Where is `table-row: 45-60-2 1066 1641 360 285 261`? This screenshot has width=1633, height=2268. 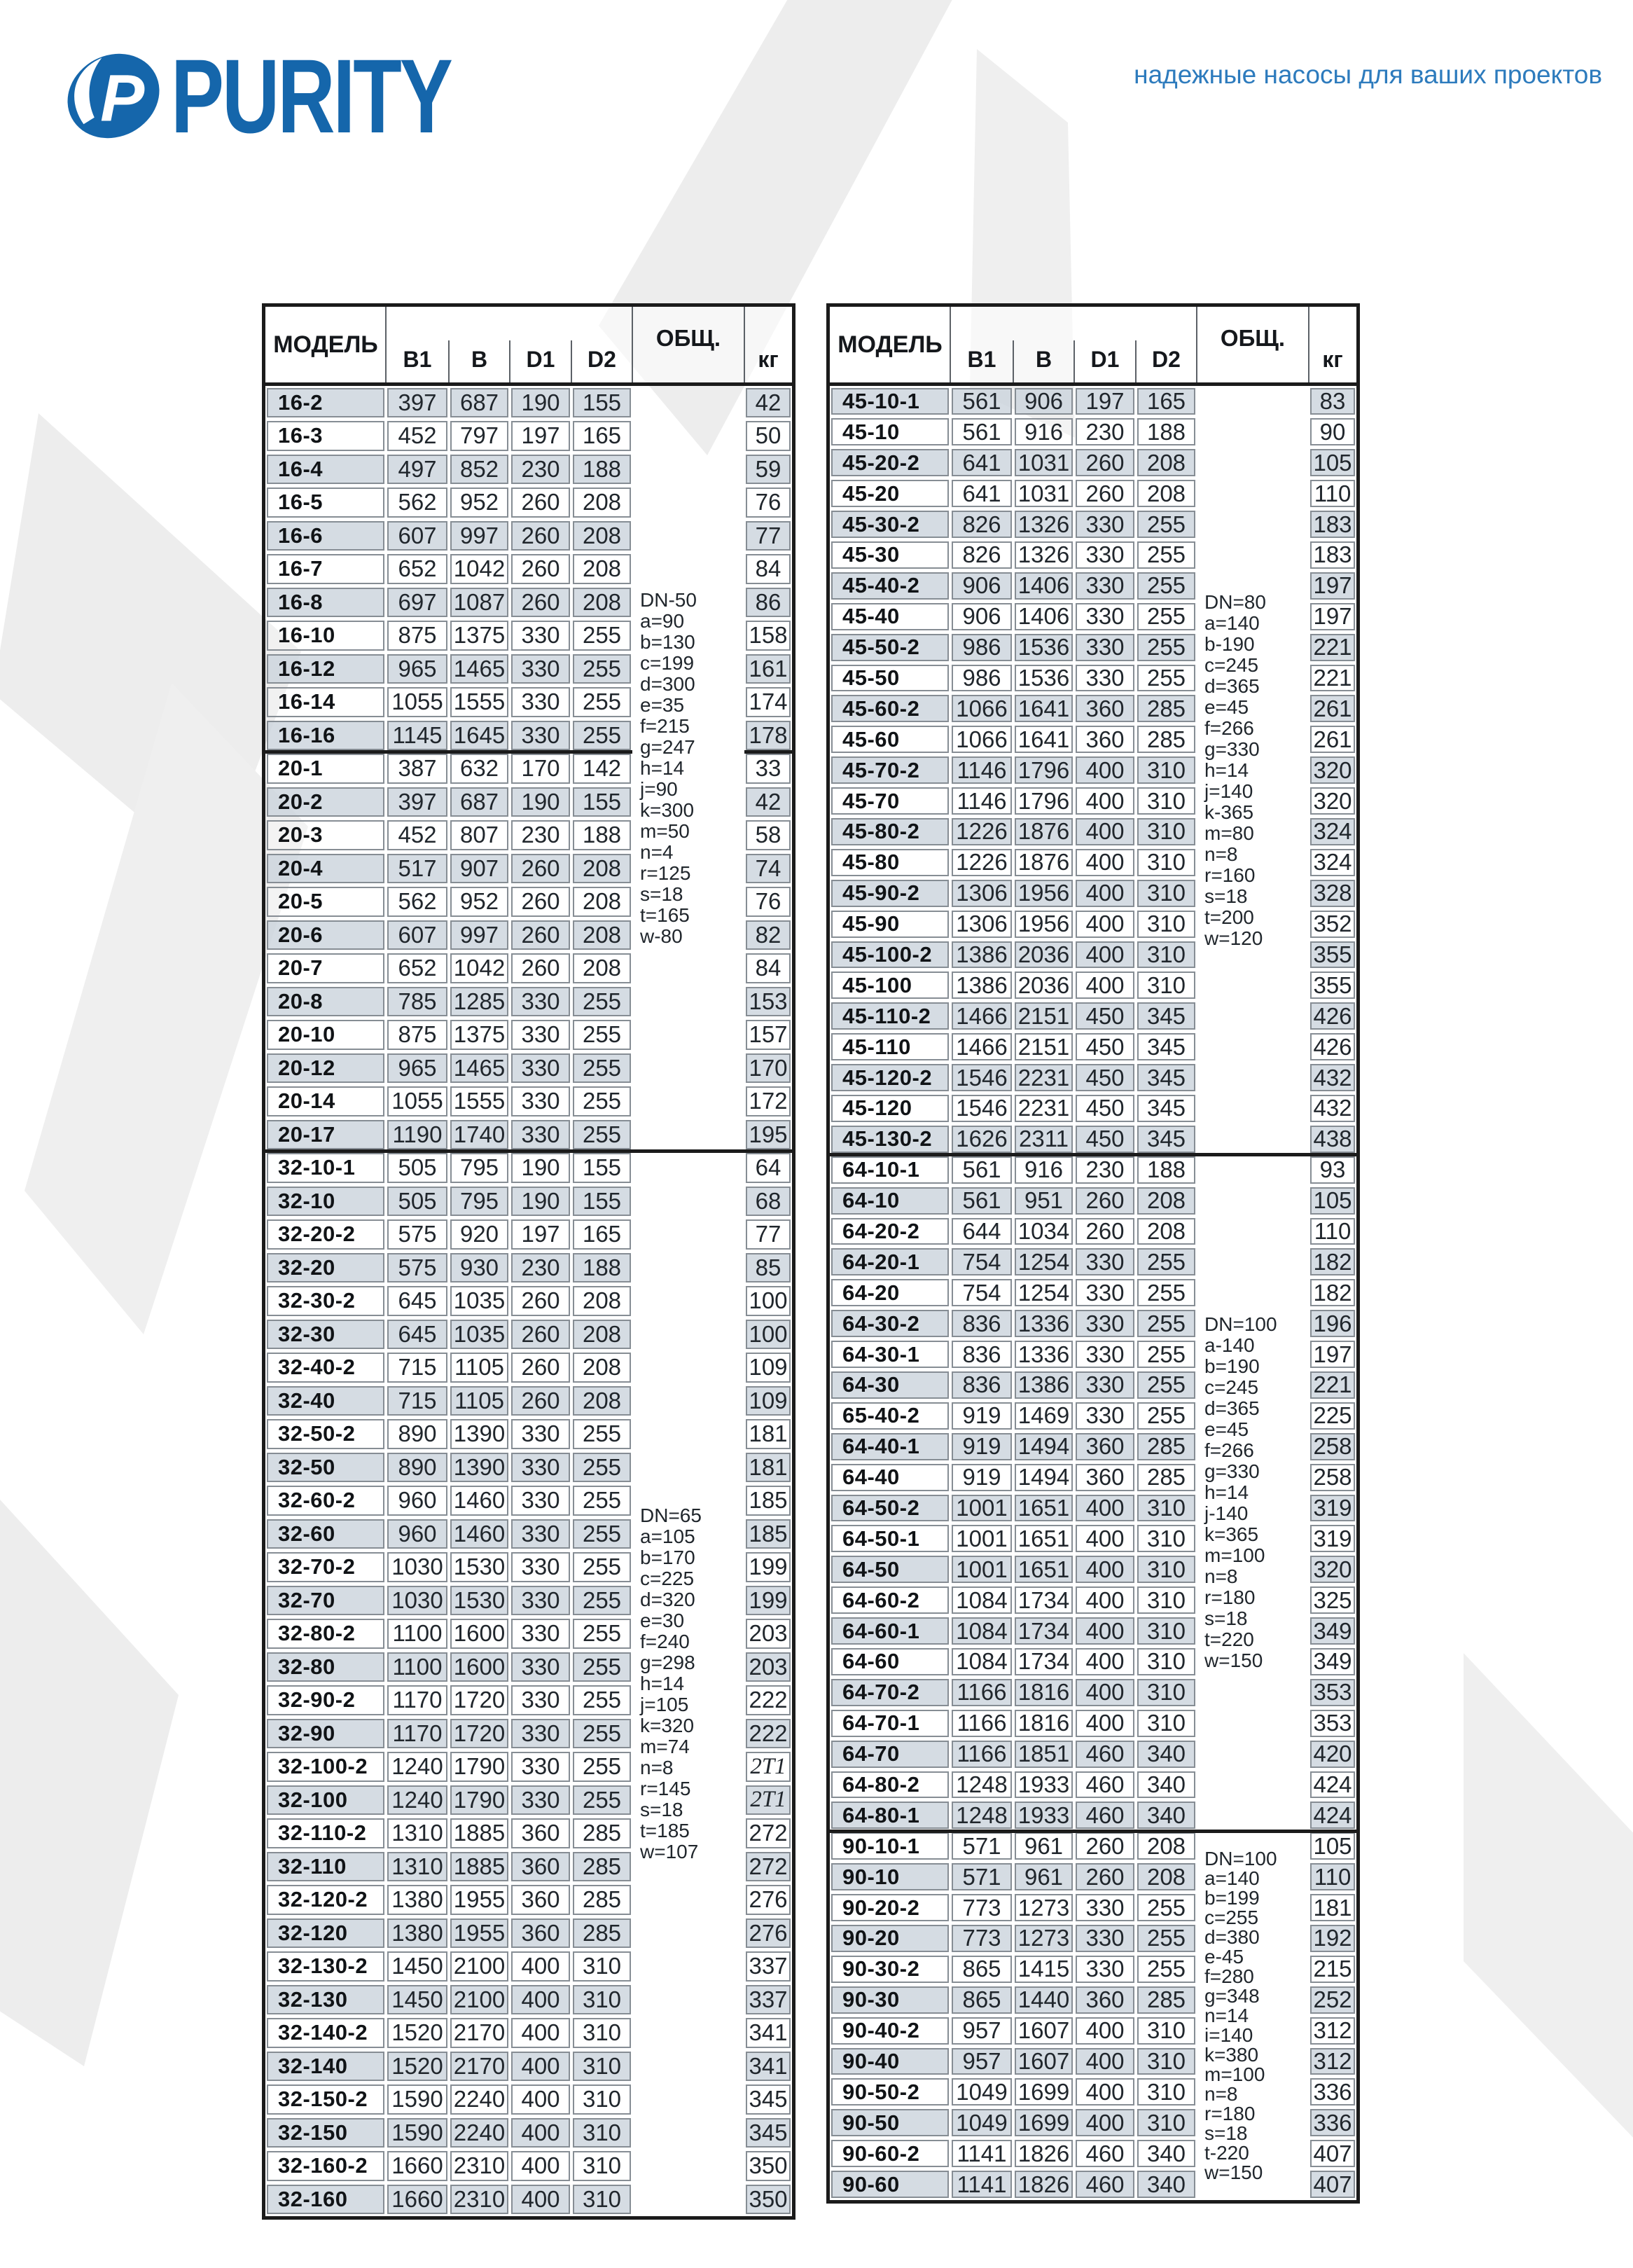
table-row: 45-60-2 1066 1641 360 285 261 is located at coordinates (1093, 708).